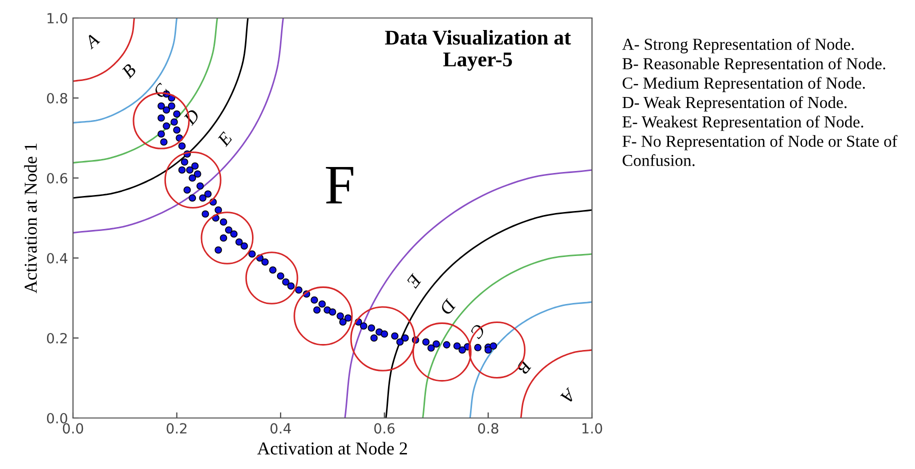 This screenshot has height=469, width=915. Describe the element at coordinates (57, 98) in the screenshot. I see `y-tick-label: 0.8` at that location.